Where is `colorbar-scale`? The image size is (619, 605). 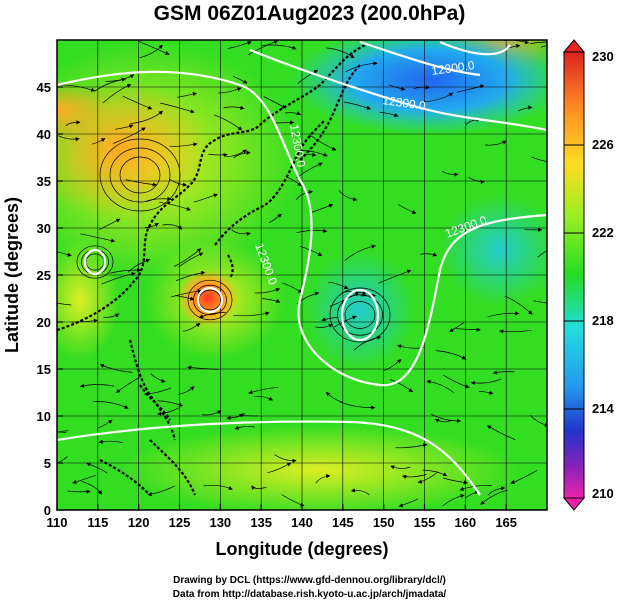
colorbar-scale is located at coordinates (574, 275).